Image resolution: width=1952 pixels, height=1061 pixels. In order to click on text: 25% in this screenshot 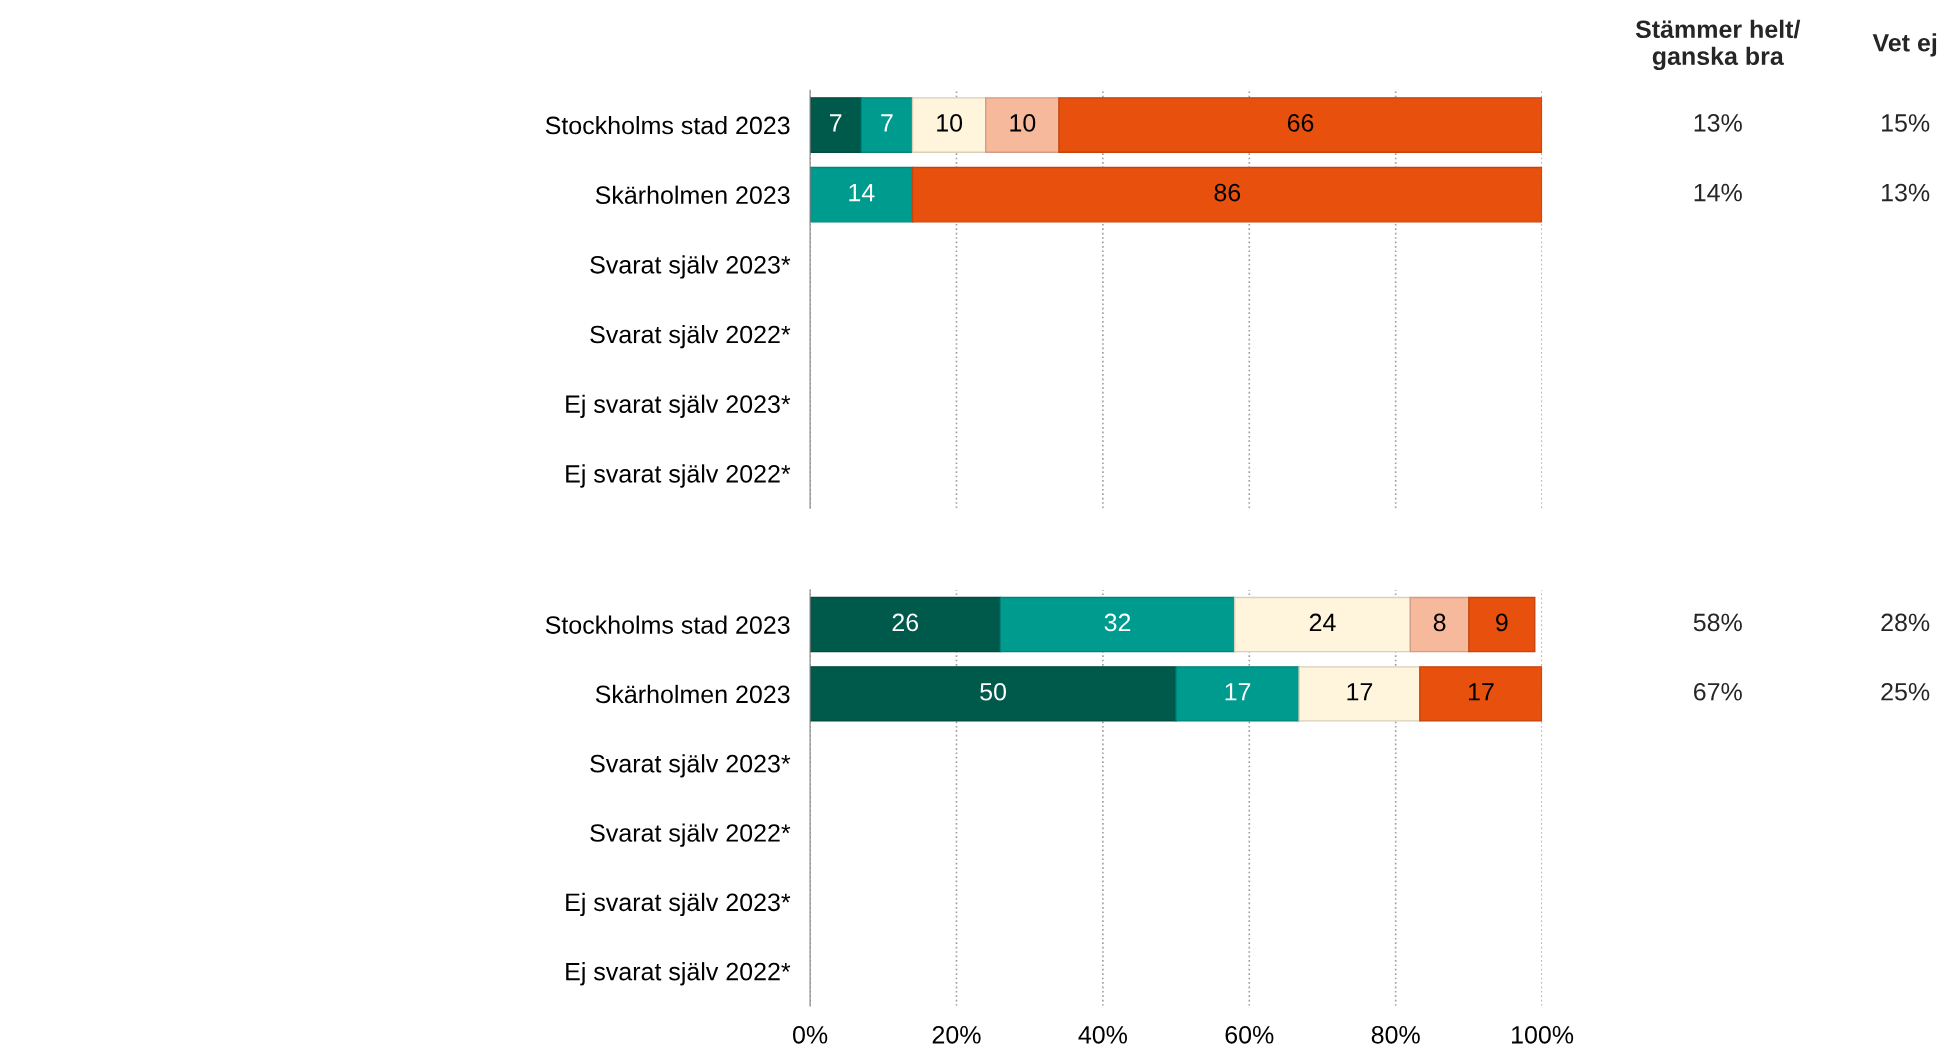, I will do `click(1905, 691)`.